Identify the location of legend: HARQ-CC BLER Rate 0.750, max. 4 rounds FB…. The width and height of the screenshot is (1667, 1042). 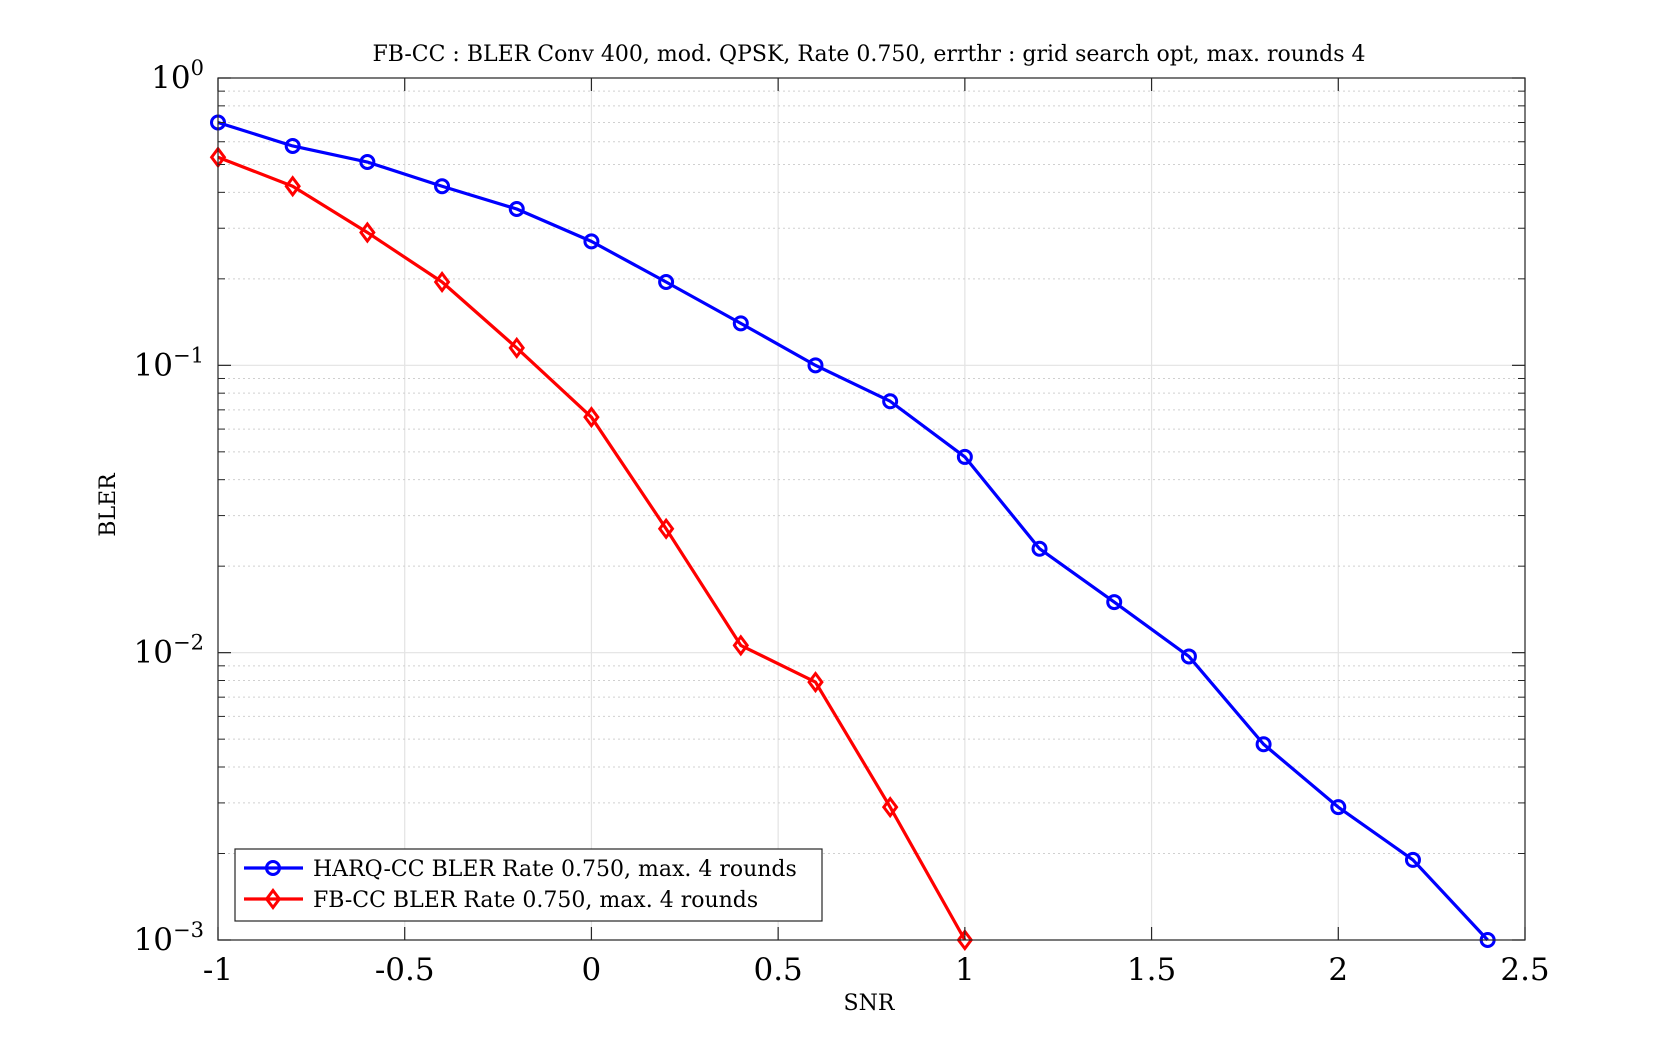
(528, 885).